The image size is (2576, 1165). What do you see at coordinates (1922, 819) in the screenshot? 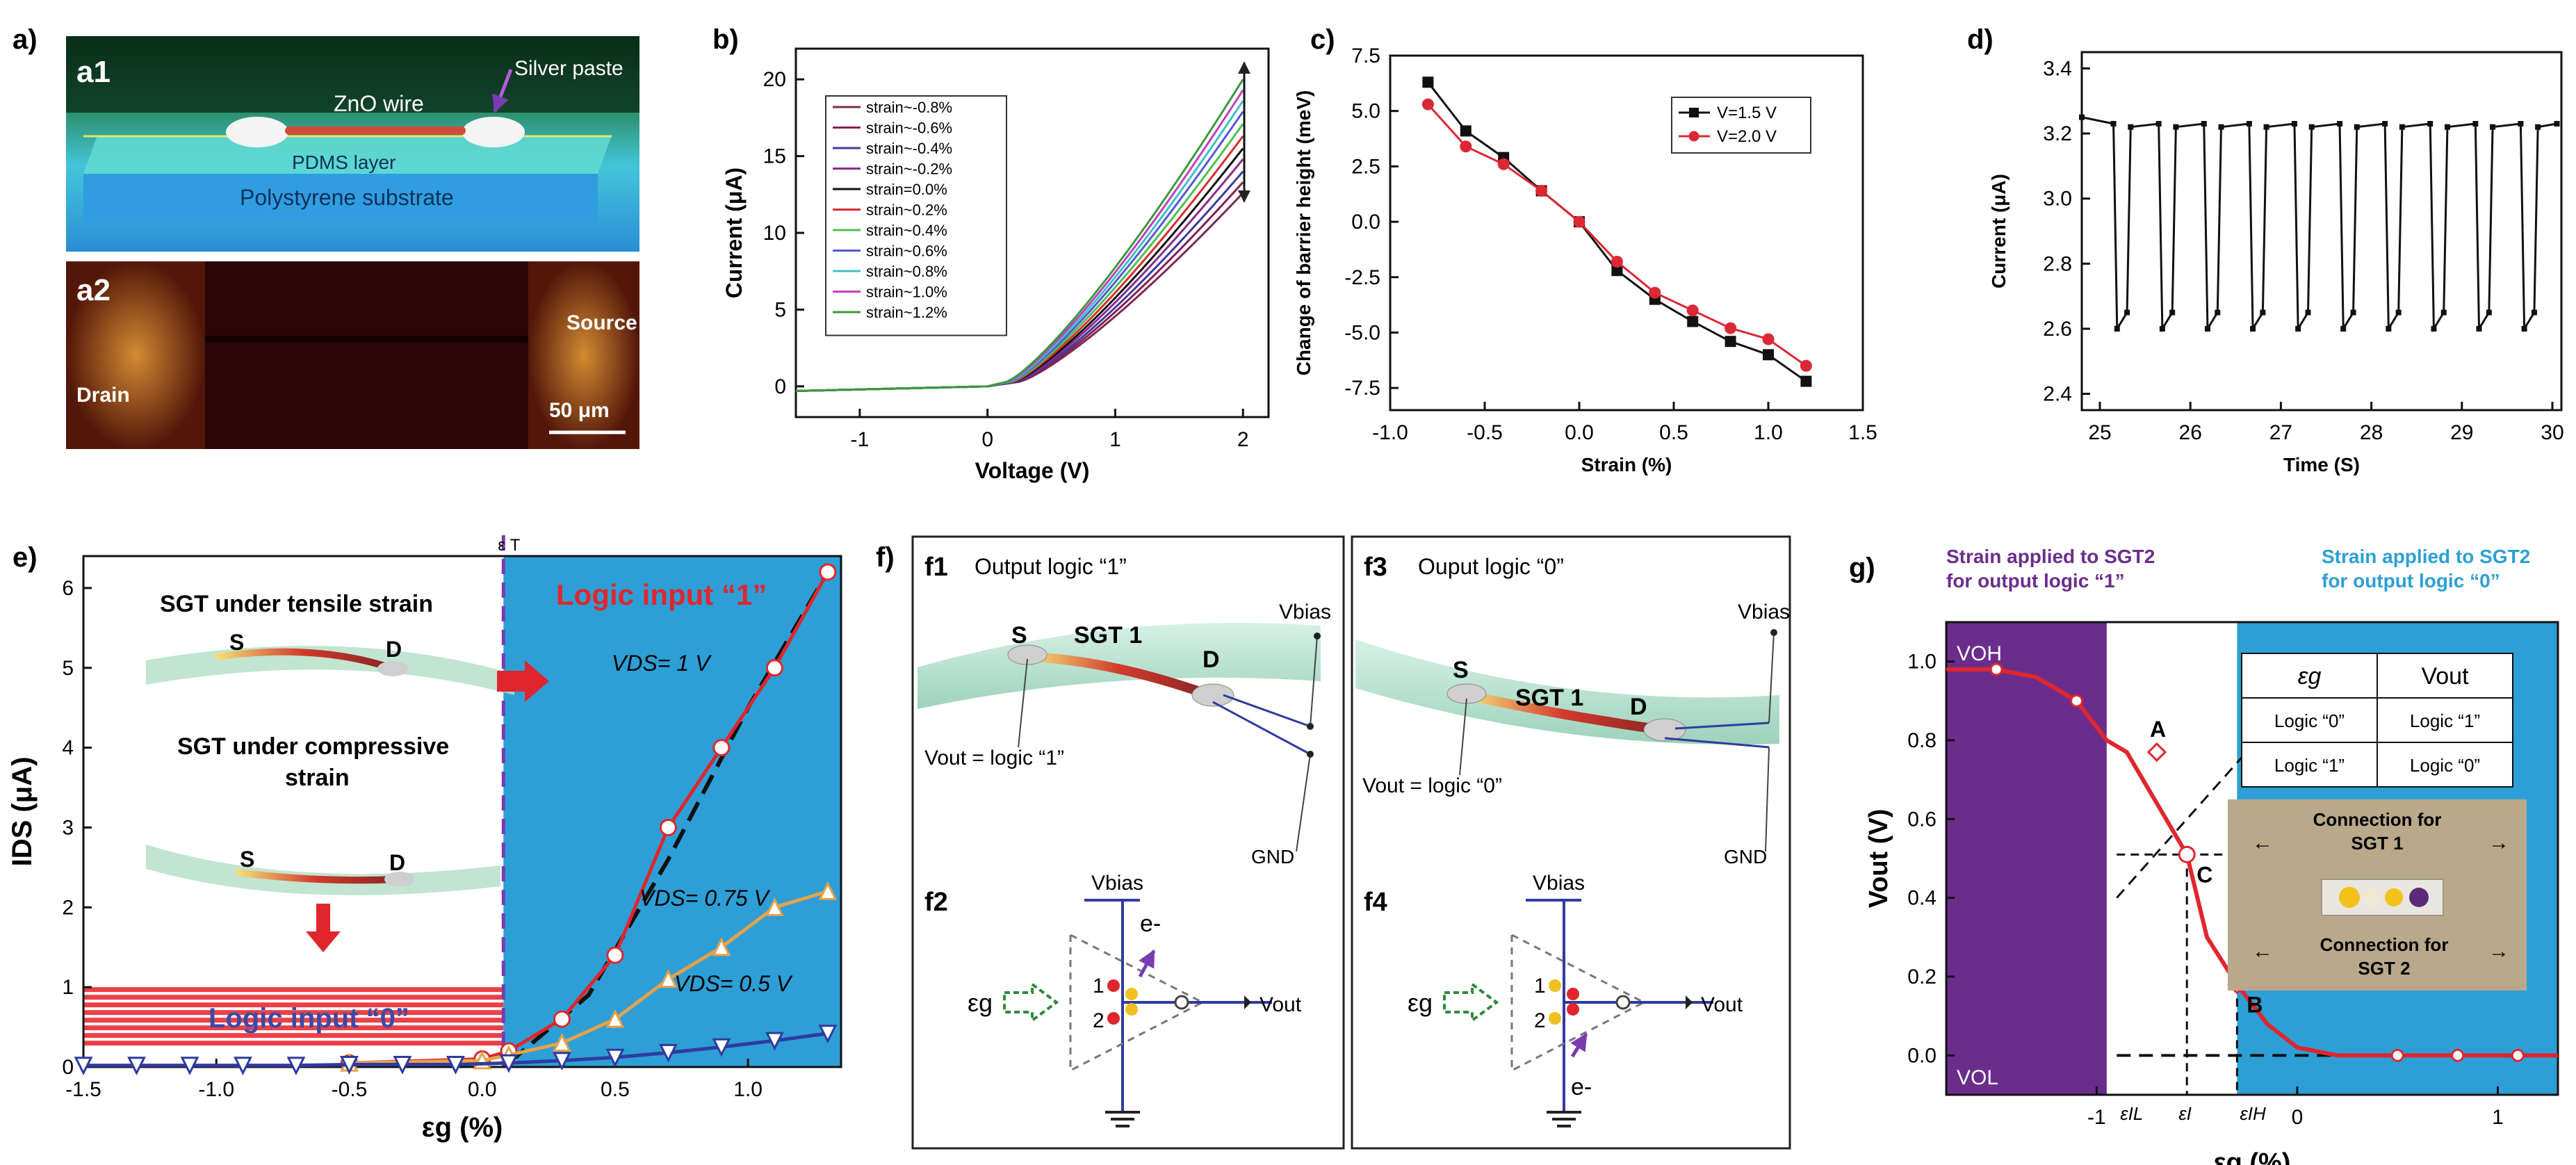
I see `y-tick-label: 0.6` at bounding box center [1922, 819].